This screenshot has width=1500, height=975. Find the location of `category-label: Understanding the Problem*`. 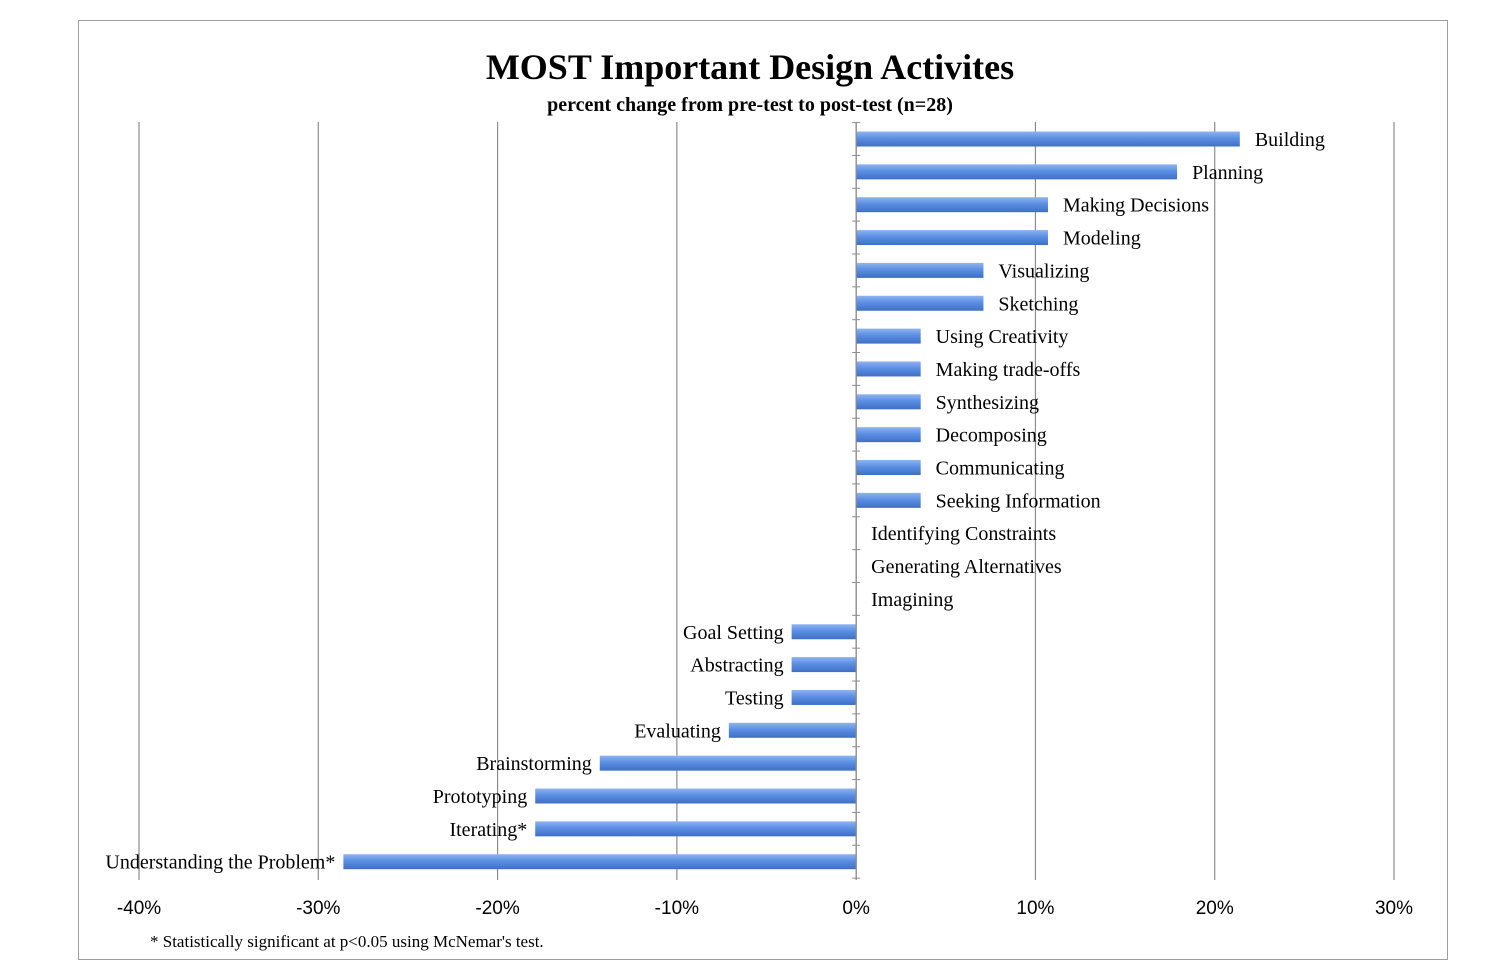

category-label: Understanding the Problem* is located at coordinates (220, 863).